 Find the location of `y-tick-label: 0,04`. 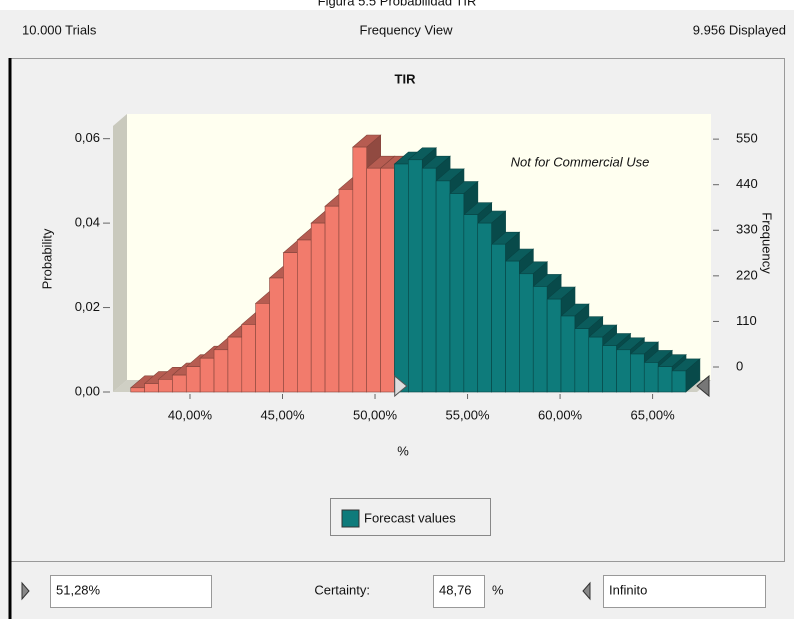

y-tick-label: 0,04 is located at coordinates (87, 222).